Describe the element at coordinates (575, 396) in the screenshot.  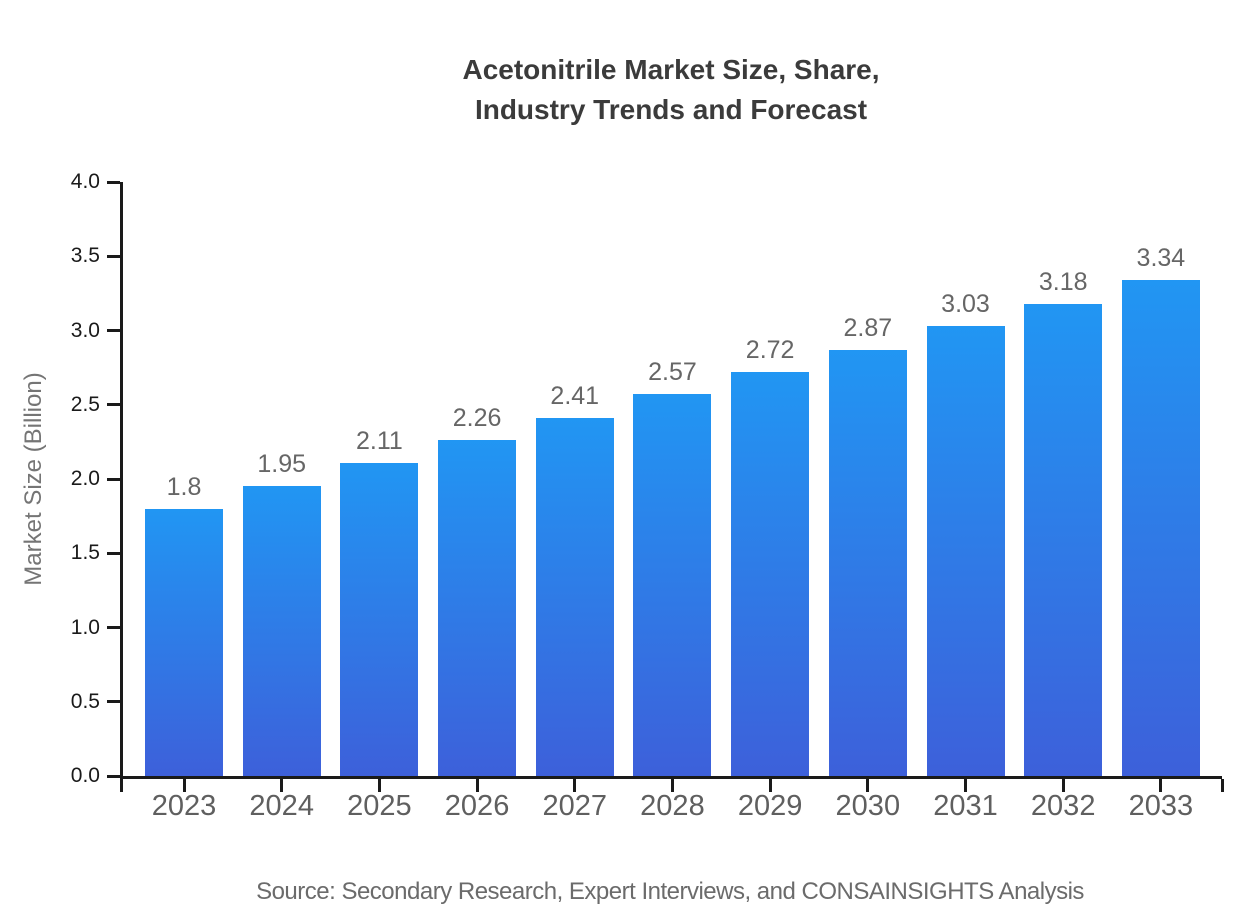
I see `bar-value-label: 2.41` at that location.